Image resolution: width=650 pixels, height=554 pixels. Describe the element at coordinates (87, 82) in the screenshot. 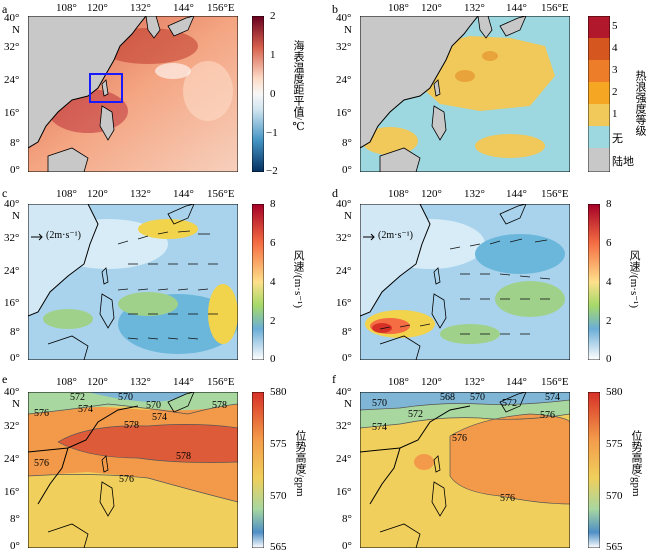

I see `land-asia` at that location.